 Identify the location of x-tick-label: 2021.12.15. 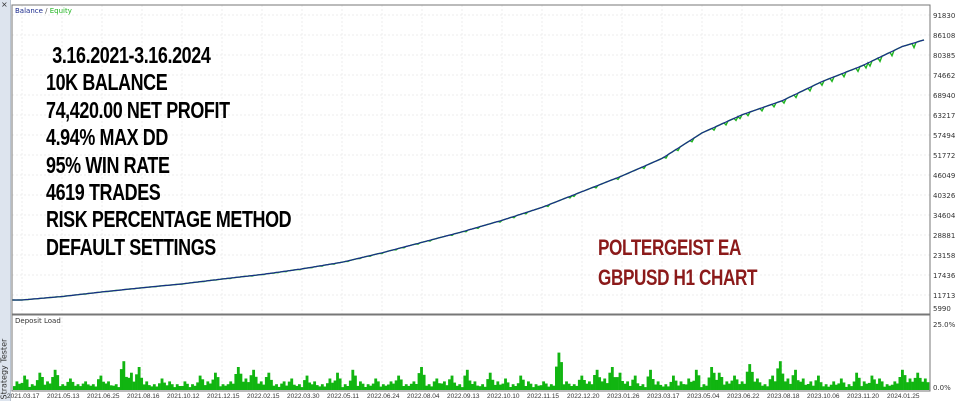
(223, 396).